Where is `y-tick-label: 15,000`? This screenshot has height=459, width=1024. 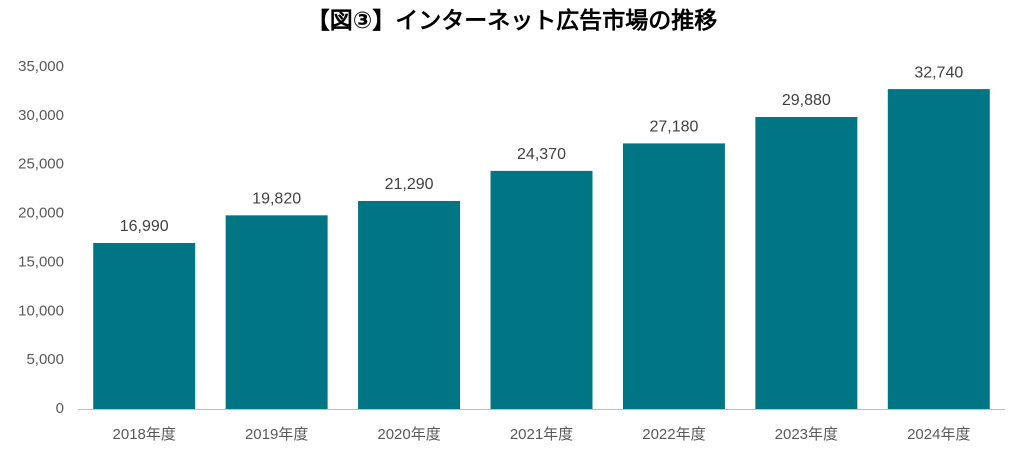 y-tick-label: 15,000 is located at coordinates (41, 261).